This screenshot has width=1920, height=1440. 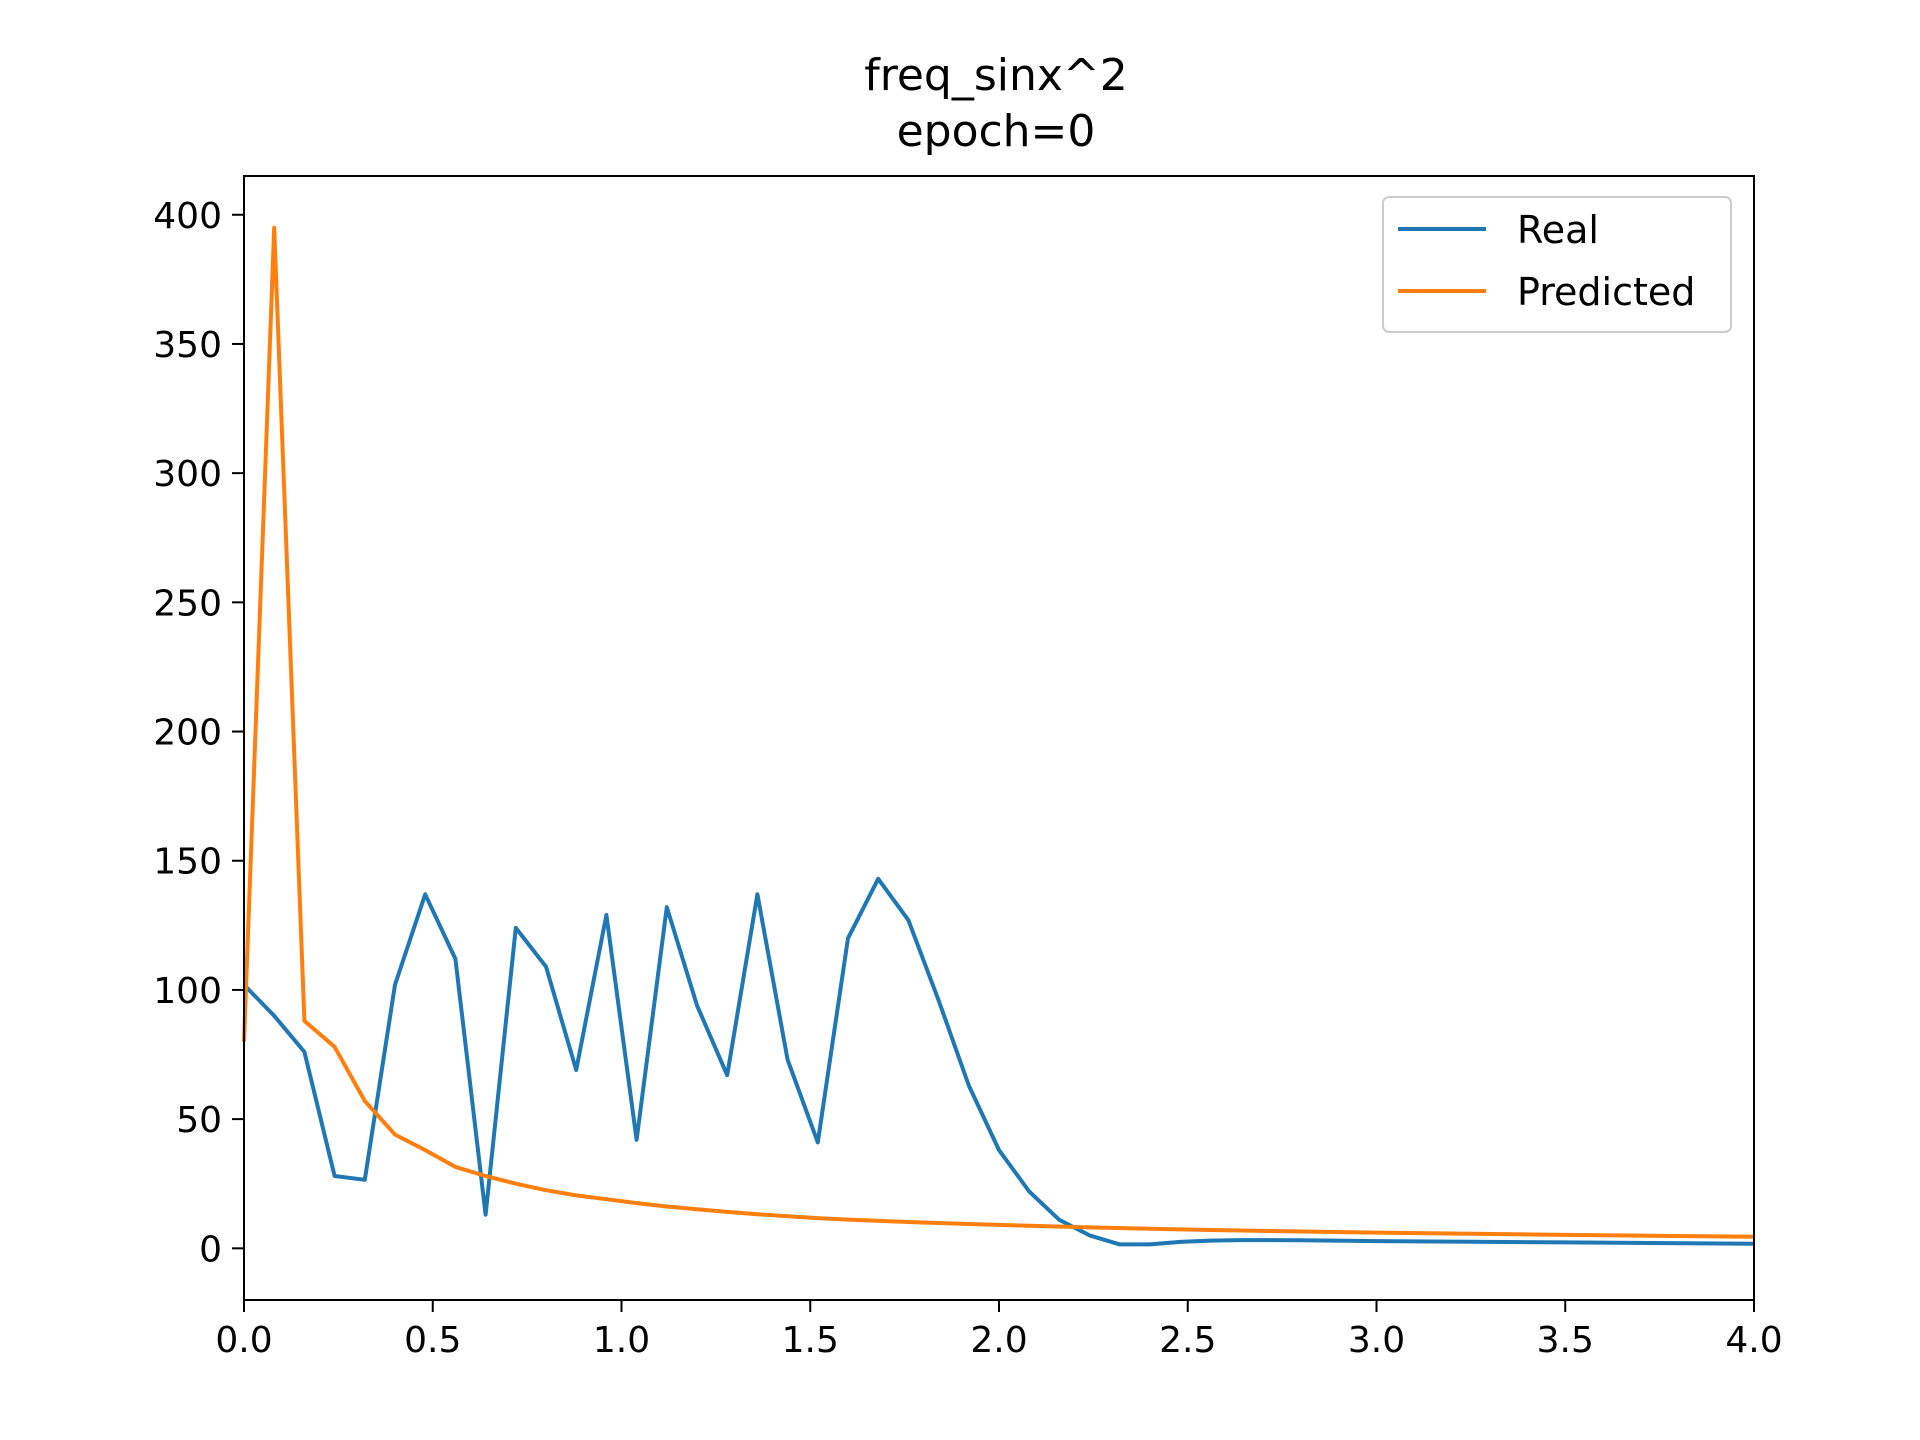 What do you see at coordinates (996, 75) in the screenshot?
I see `chart-title: freq_sinx^2` at bounding box center [996, 75].